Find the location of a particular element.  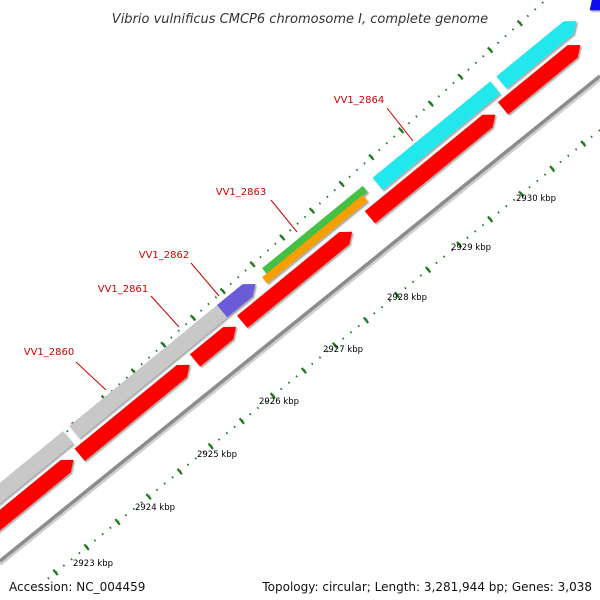

gene-label-vv1-2863: VV1_2863 is located at coordinates (241, 192).